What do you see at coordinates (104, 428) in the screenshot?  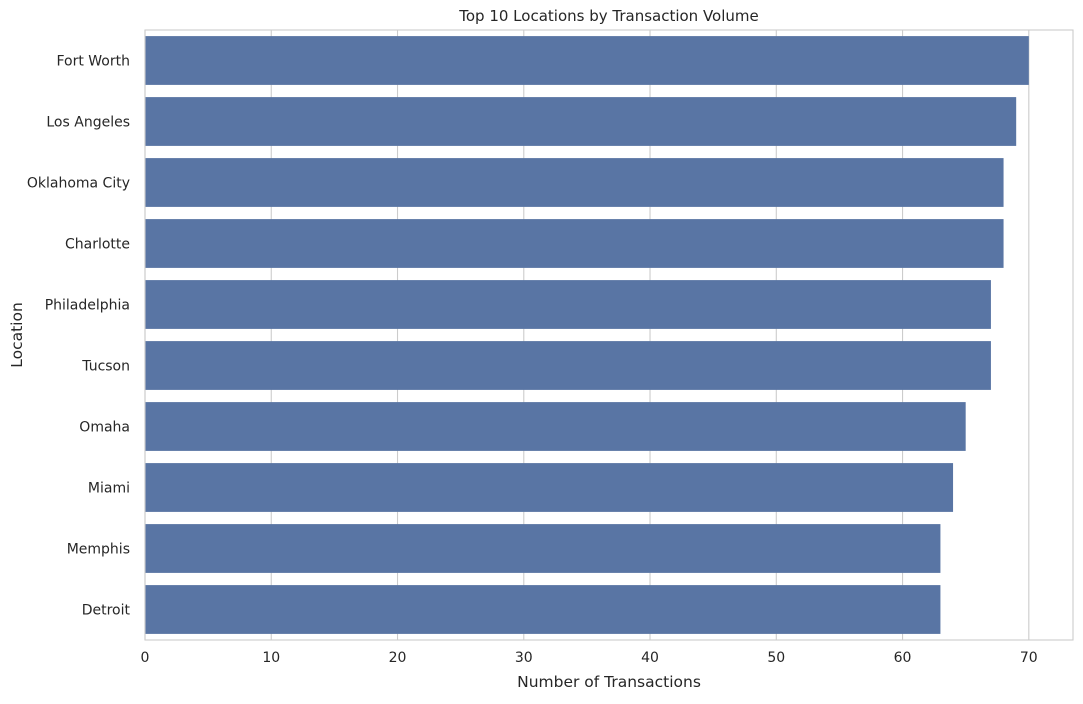 I see `y-tick-label: Omaha` at bounding box center [104, 428].